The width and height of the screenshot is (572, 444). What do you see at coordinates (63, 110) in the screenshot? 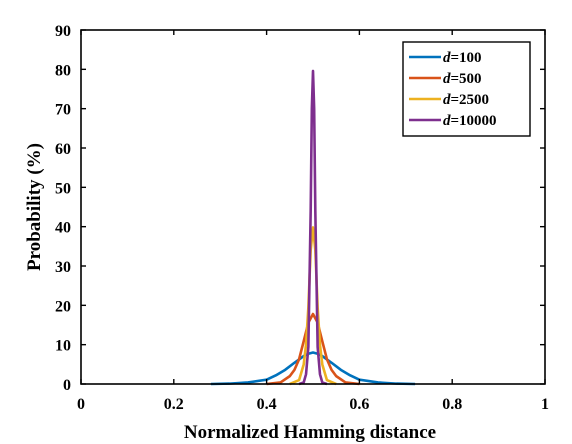
I see `y-tick-label: 70` at bounding box center [63, 110].